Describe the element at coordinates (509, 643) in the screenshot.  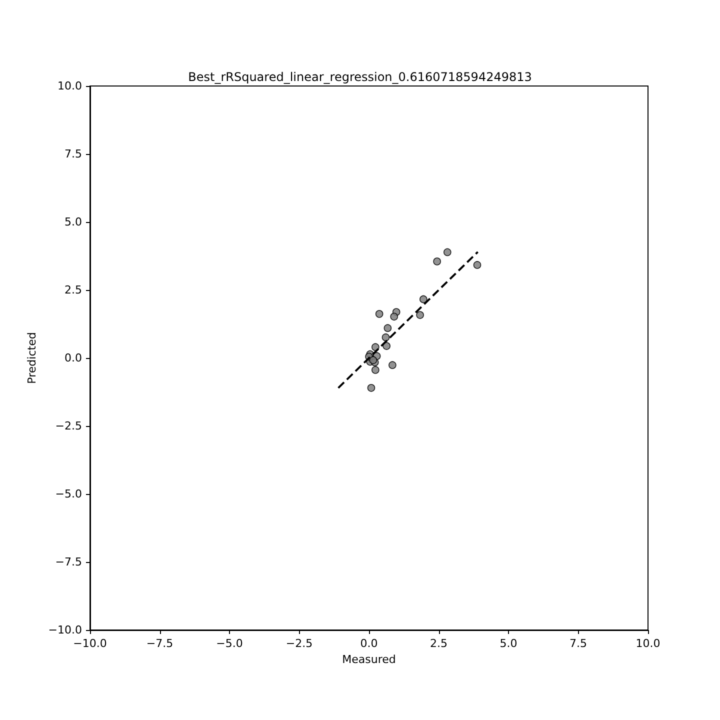
I see `x-tick-label: 5.0` at that location.